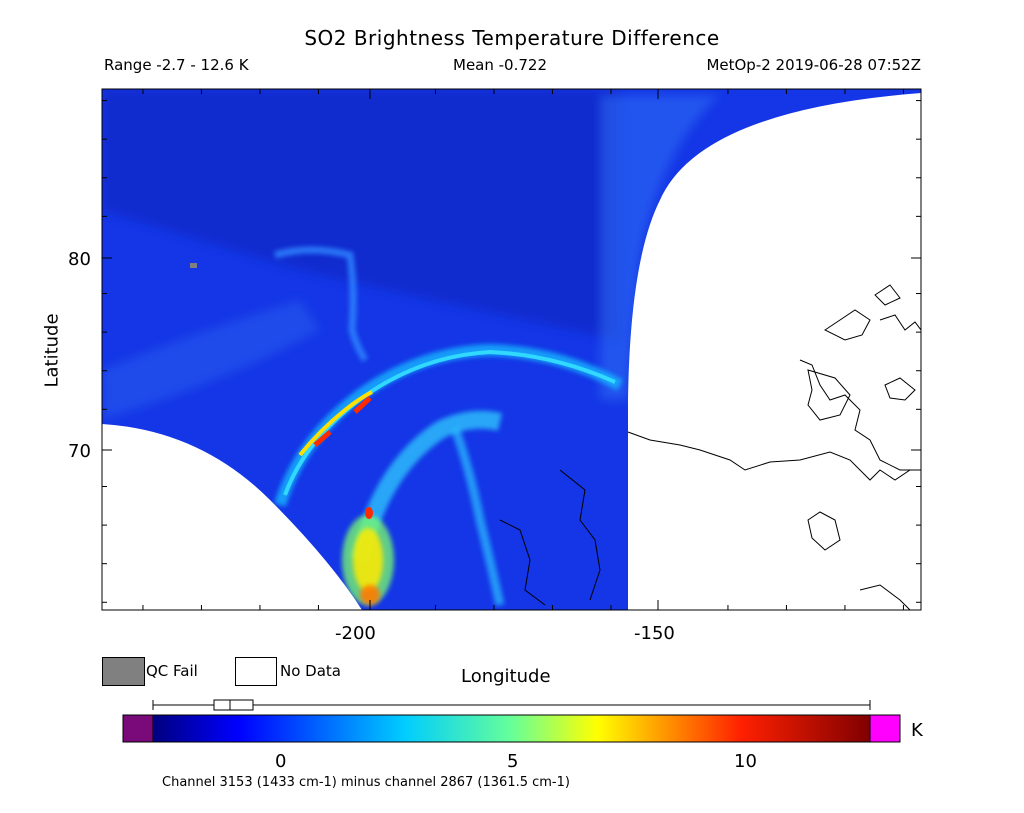 This screenshot has height=813, width=1024. What do you see at coordinates (79, 451) in the screenshot?
I see `y-tick-label-70: 70` at bounding box center [79, 451].